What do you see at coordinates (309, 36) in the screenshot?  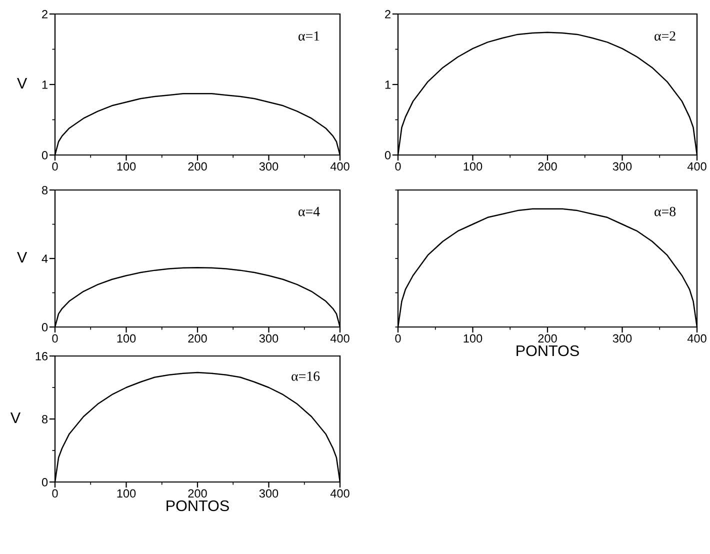 I see `annotation: α=1` at bounding box center [309, 36].